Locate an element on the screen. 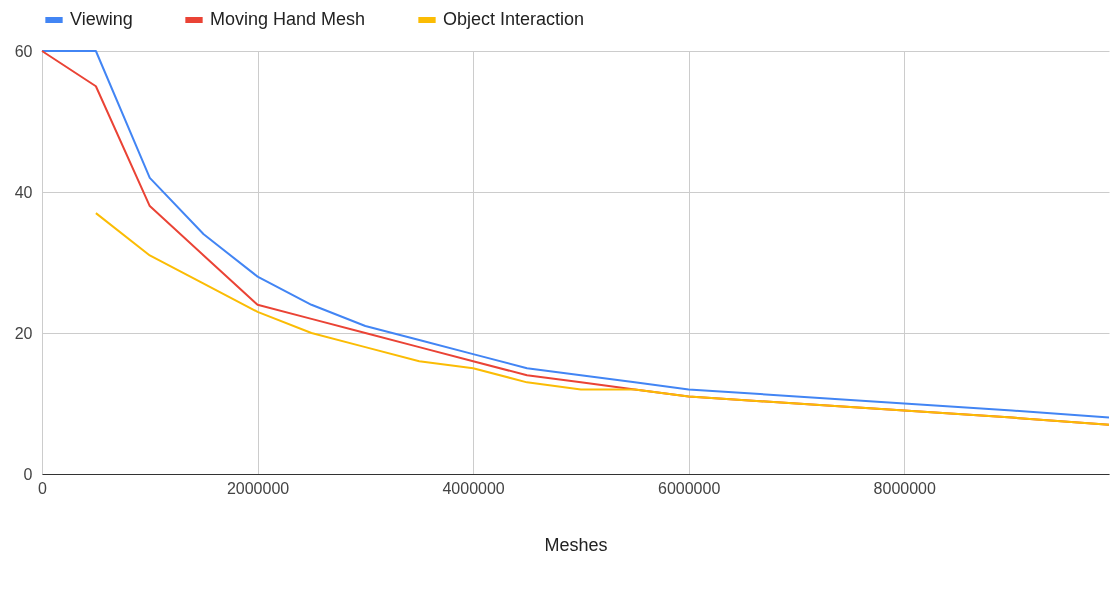  y-tick-label: 40 is located at coordinates (23, 192).